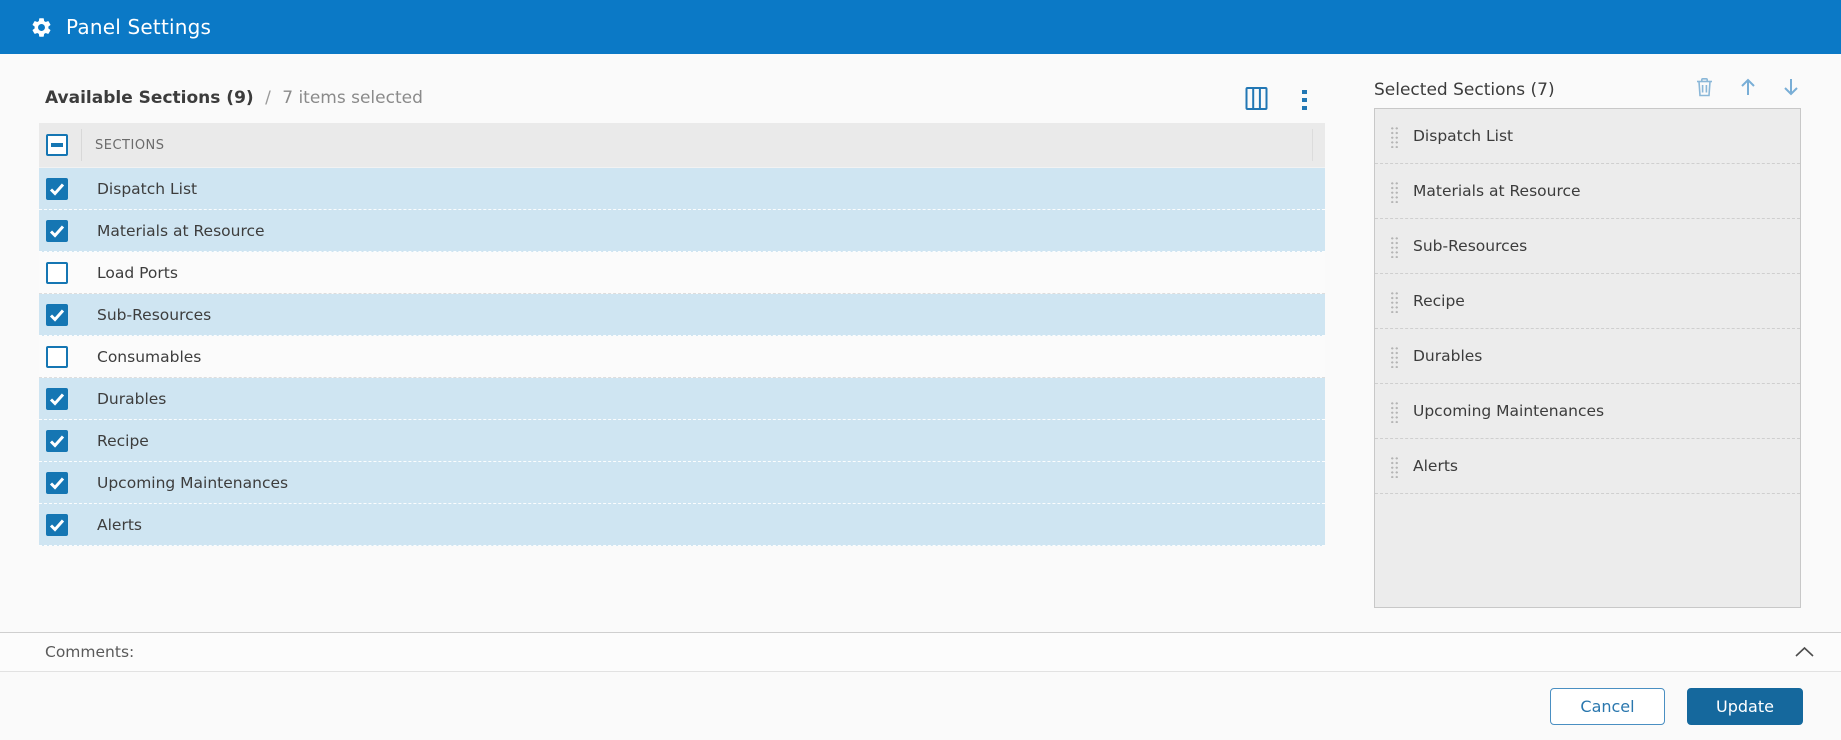 This screenshot has height=740, width=1841. I want to click on cancel-button: Cancel, so click(1607, 706).